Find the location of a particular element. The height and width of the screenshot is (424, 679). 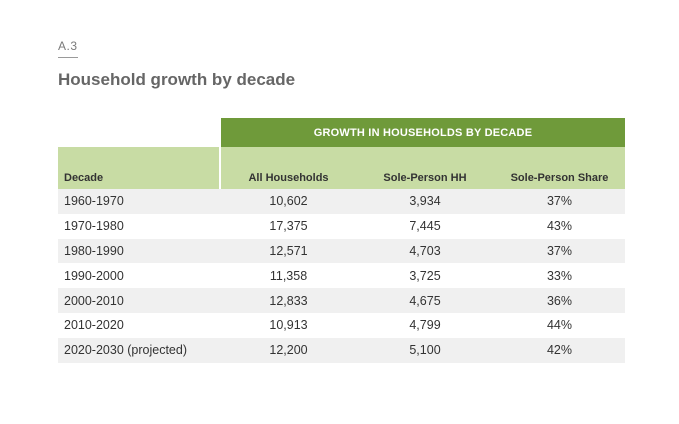

cell-sole-person-share: 43% is located at coordinates (559, 226).